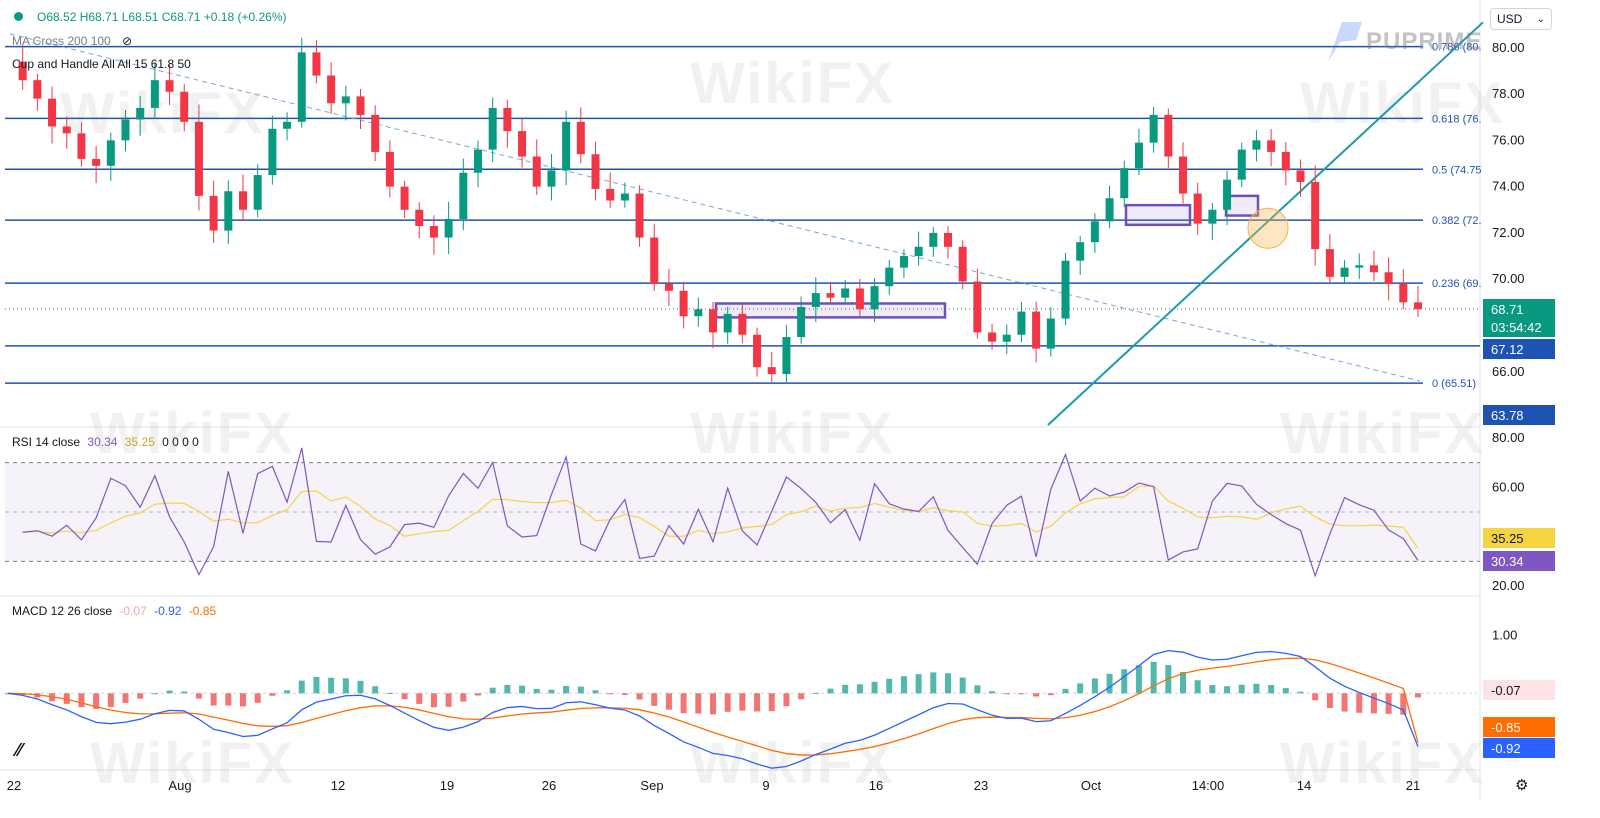 The image size is (1600, 818). I want to click on time-tick-label: 22, so click(14, 785).